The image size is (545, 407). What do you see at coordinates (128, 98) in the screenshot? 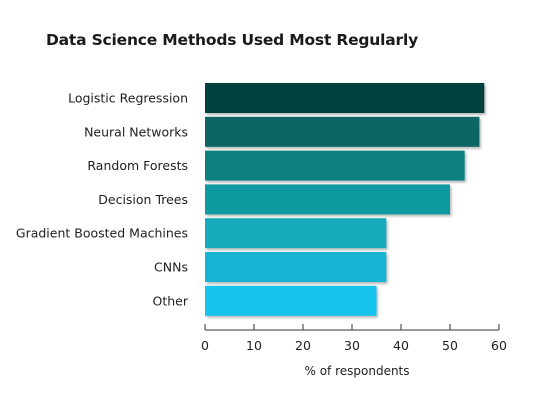
I see `category-label: Logistic Regression` at bounding box center [128, 98].